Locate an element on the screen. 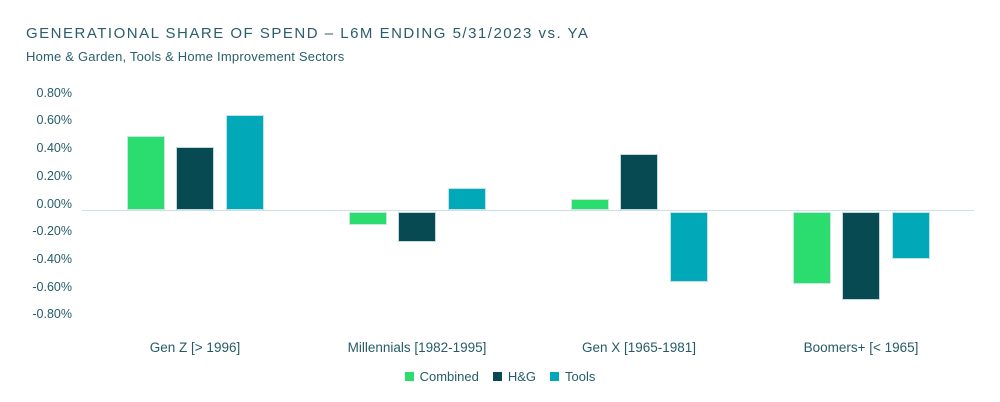 The width and height of the screenshot is (1000, 402). x-axis-category-label: Millennials [1982-1995] is located at coordinates (417, 347).